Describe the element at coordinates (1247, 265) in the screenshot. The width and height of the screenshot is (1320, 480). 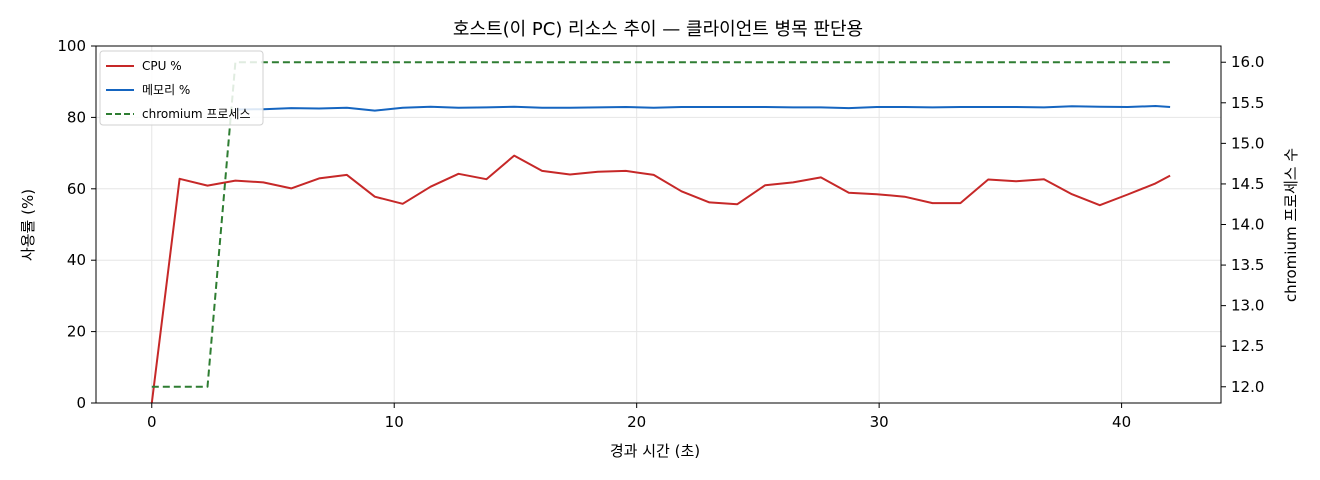
I see `y-right-tick-label: 13.5` at that location.